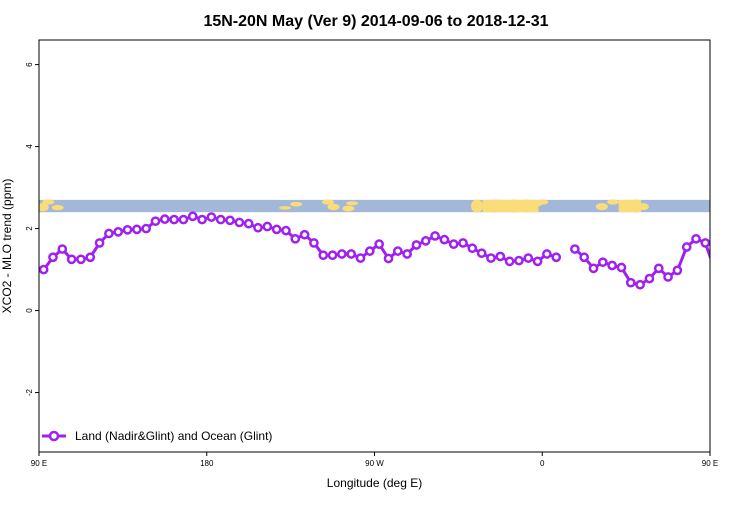  Describe the element at coordinates (29, 310) in the screenshot. I see `y-tick-label: 0` at that location.